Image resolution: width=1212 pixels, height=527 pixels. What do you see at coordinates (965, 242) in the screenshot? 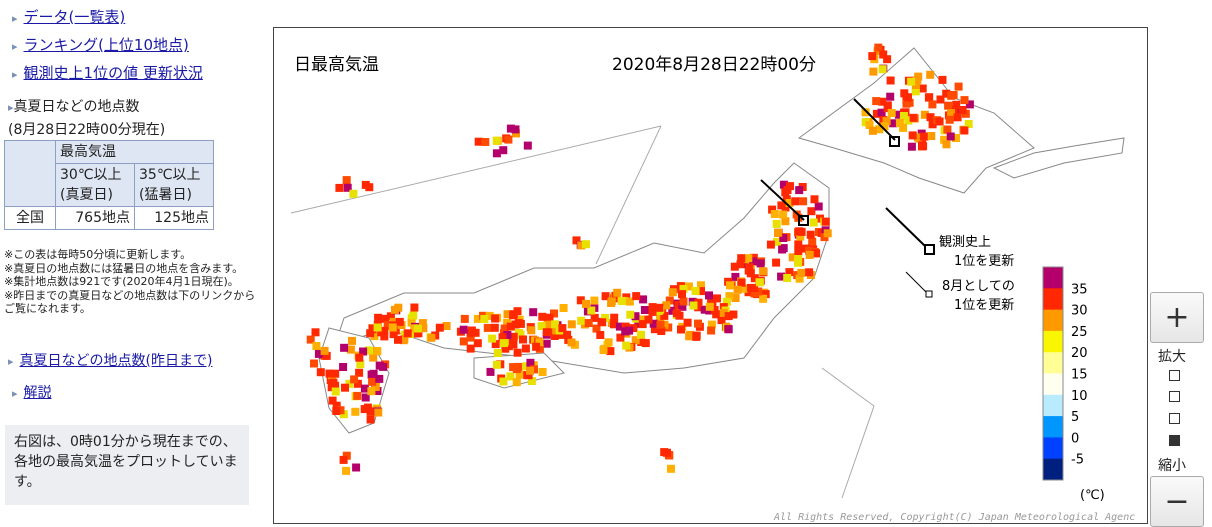
I see `annotation: 観測史上` at bounding box center [965, 242].